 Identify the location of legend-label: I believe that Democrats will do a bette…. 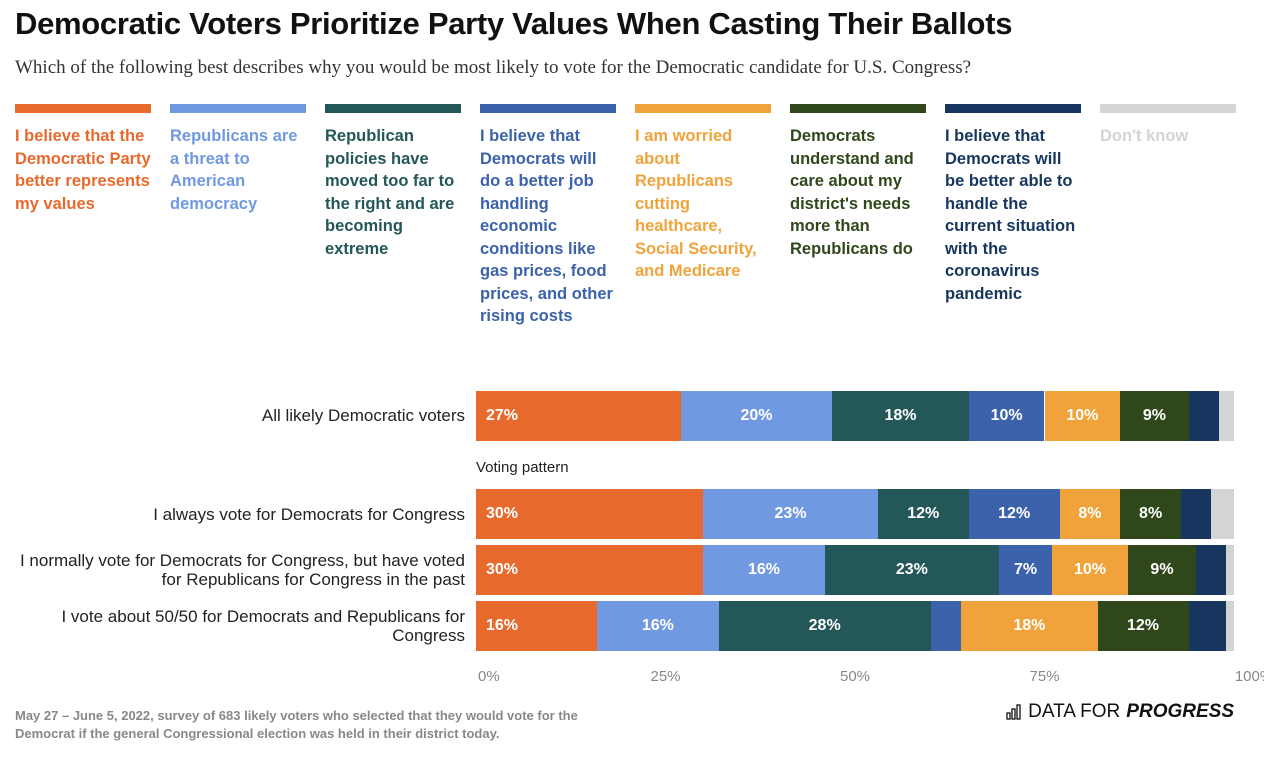
(546, 226).